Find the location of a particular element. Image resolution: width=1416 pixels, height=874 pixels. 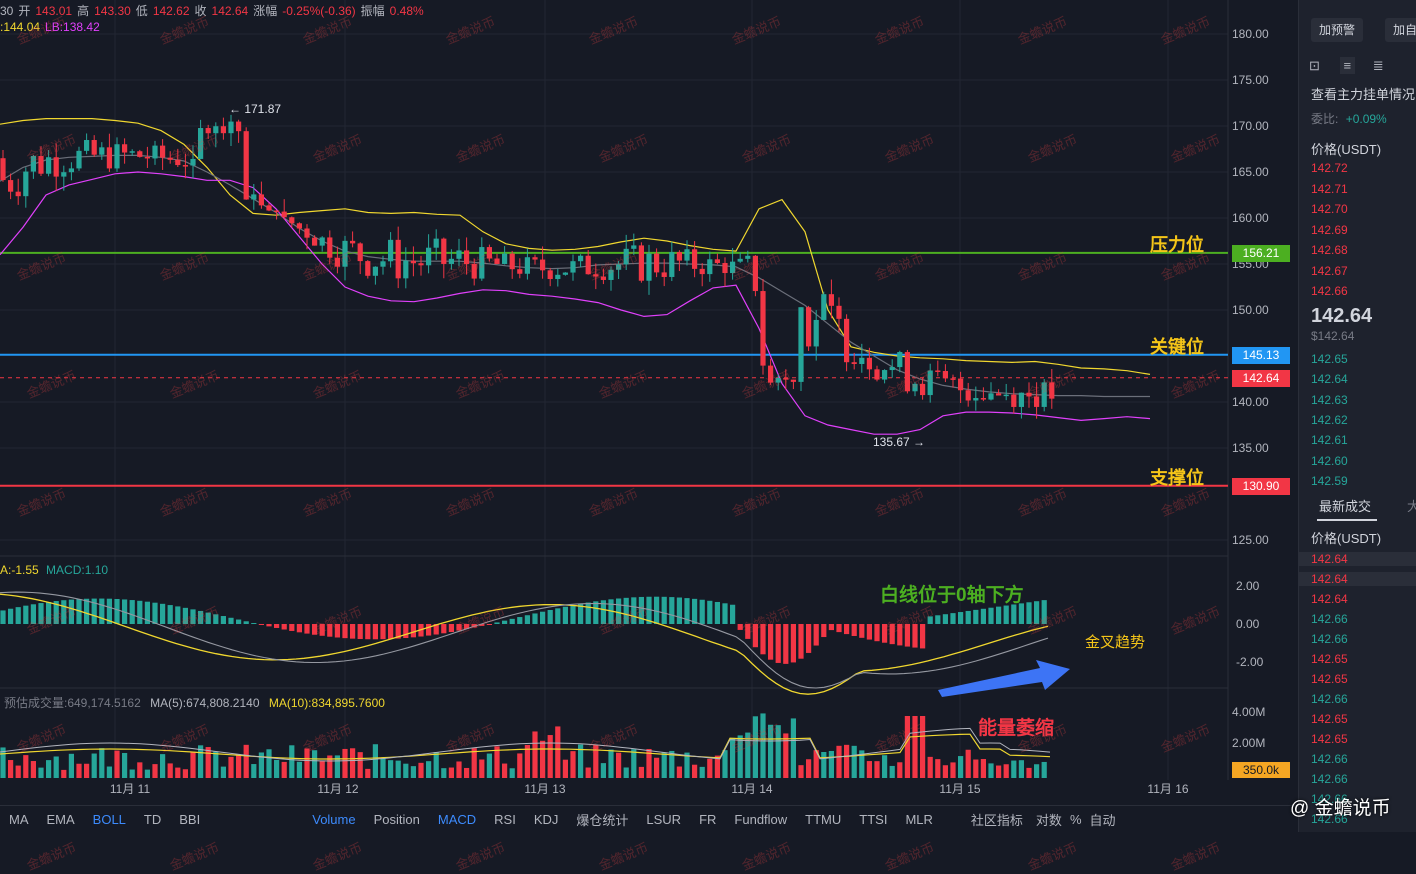

tab-large-trades: 大 is located at coordinates (1411, 505).